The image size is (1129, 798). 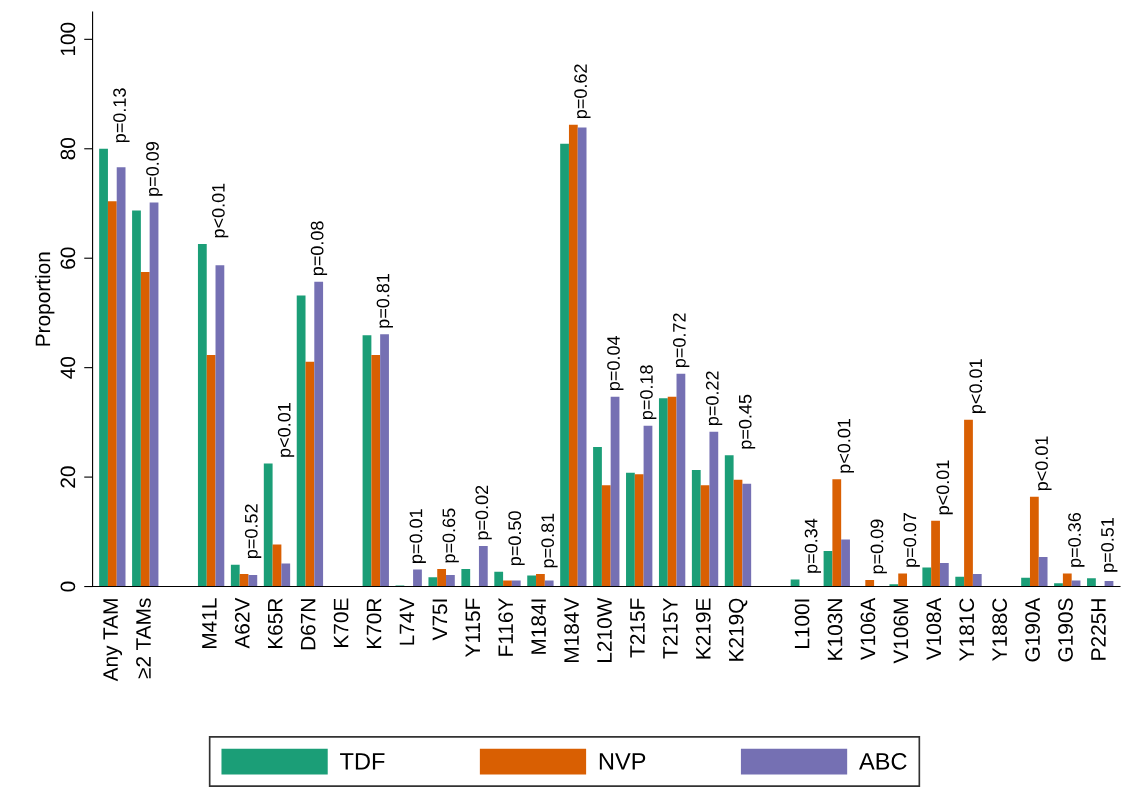 I want to click on x-tick-label: K70R, so click(x=374, y=623).